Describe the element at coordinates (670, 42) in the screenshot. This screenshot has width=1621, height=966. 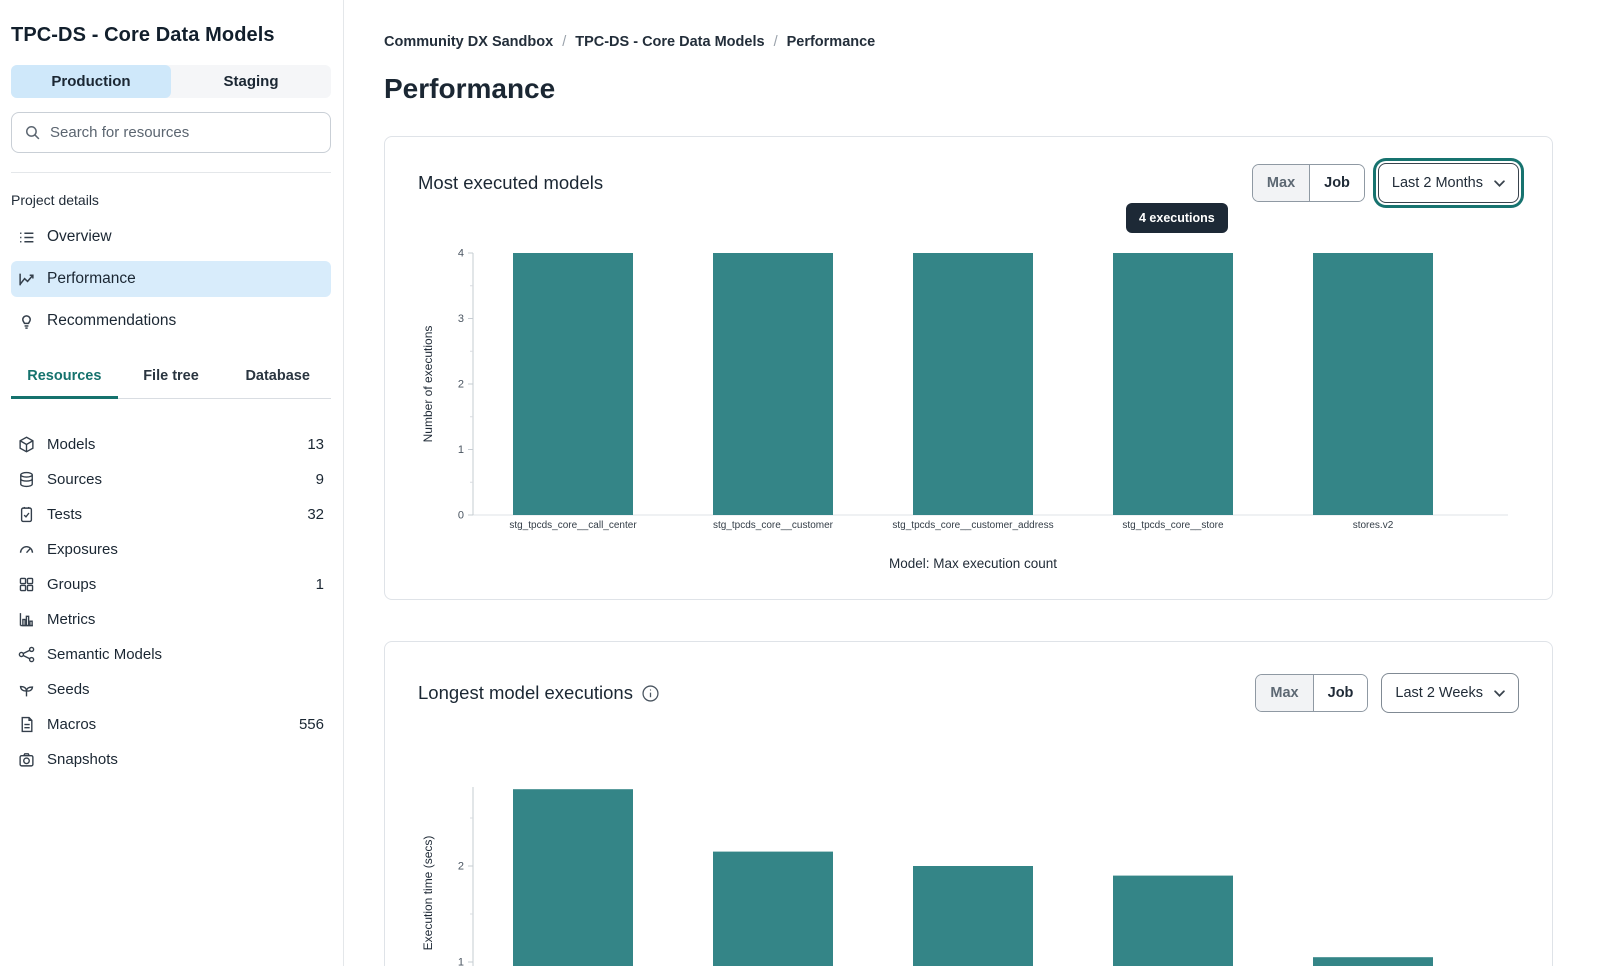
I see `breadcrumb-project: TPC-DS - Core Data Models` at that location.